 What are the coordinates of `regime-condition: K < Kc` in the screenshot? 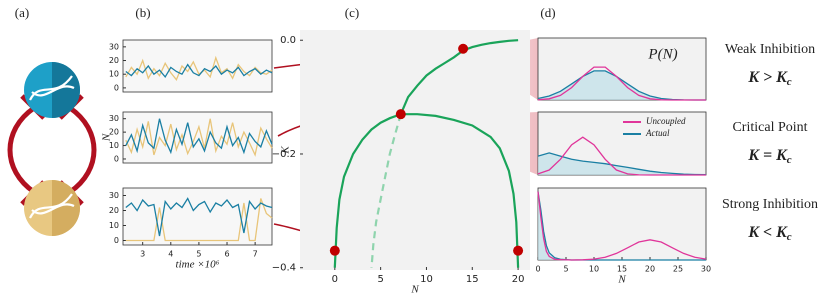 It's located at (769, 233).